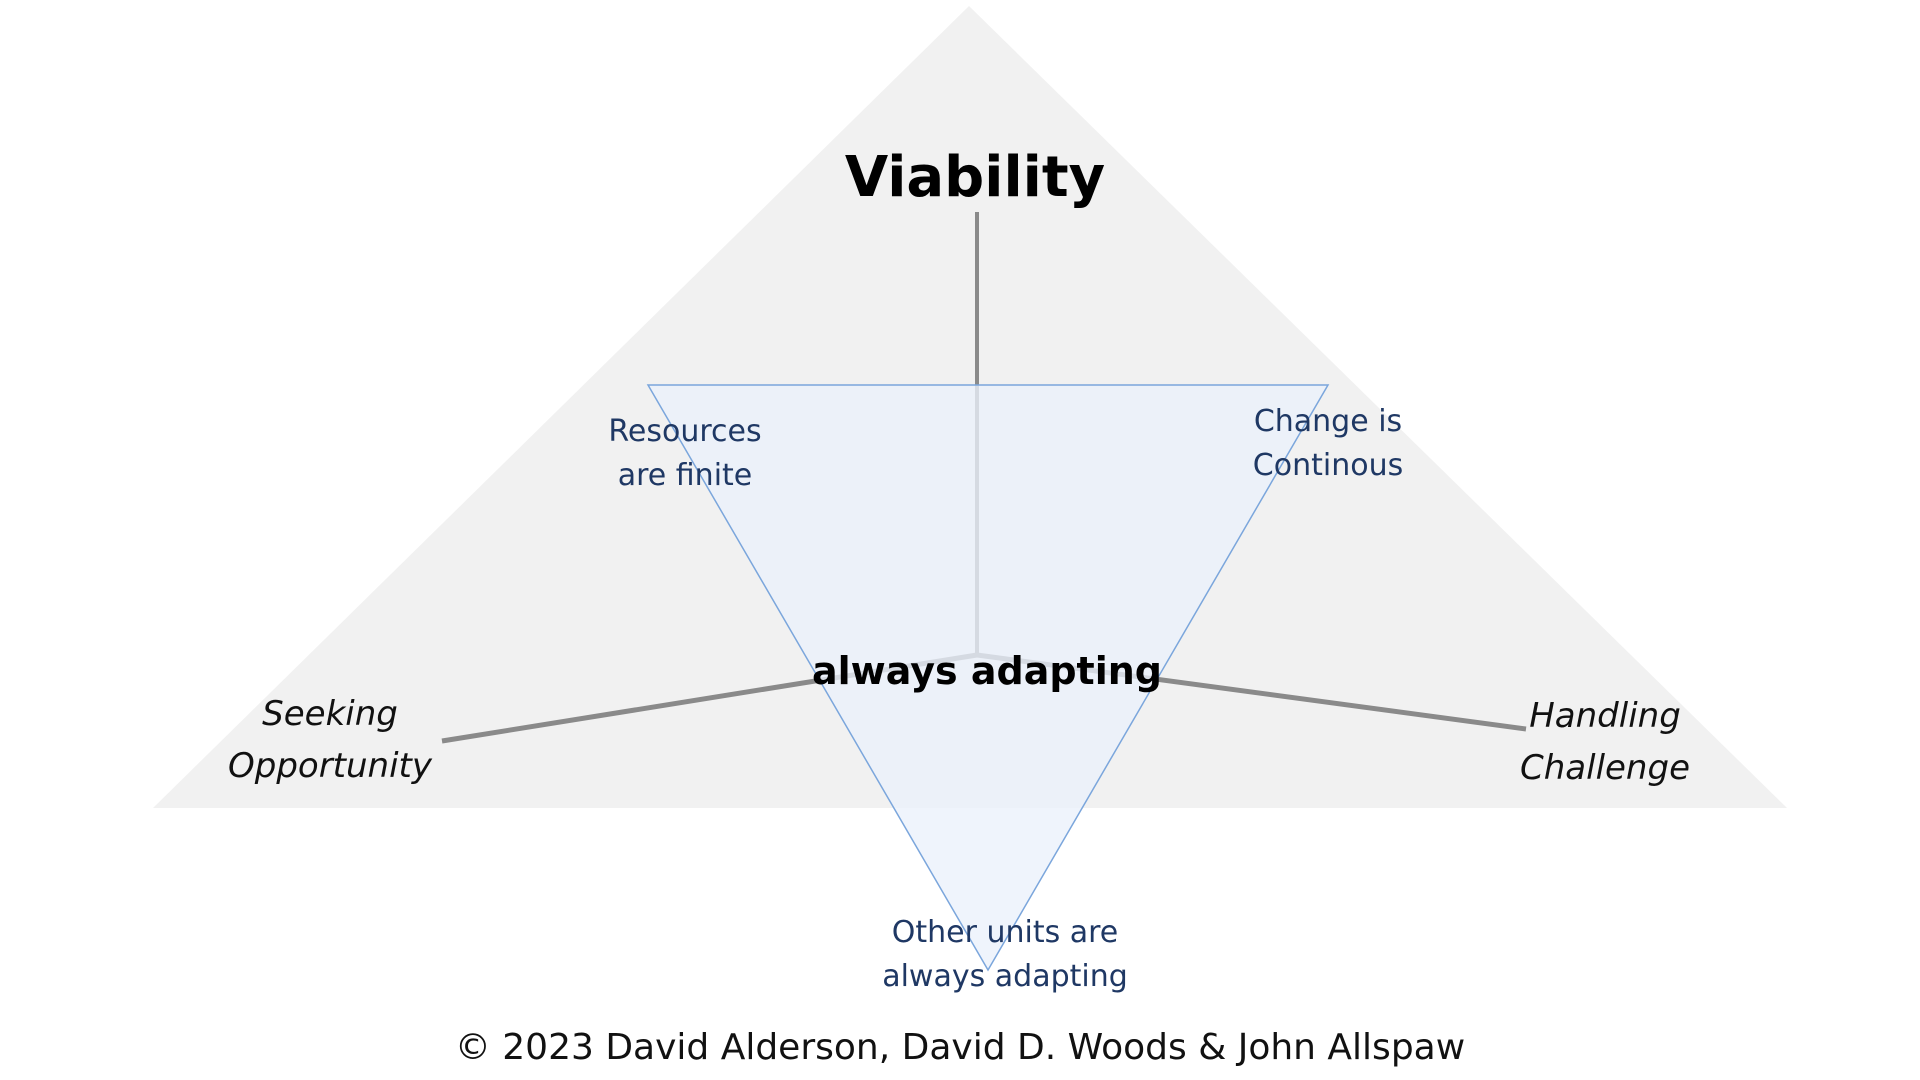  I want to click on corner-label-line: are finite, so click(685, 475).